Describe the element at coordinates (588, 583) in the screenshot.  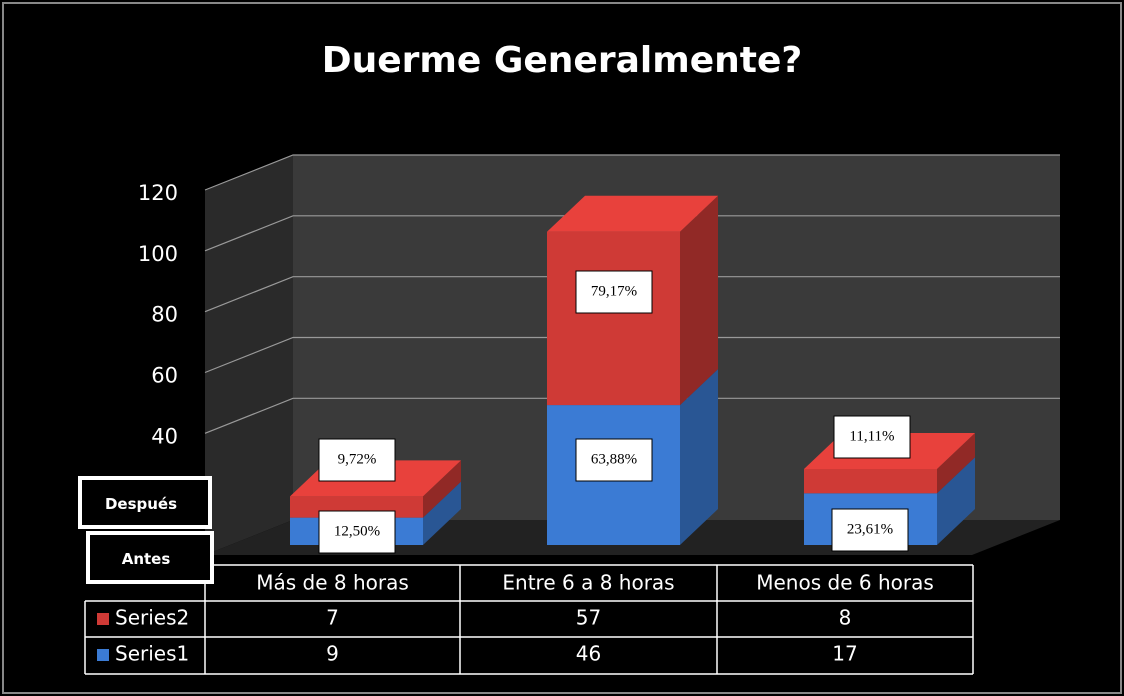
I see `table-header: Entre 6 a 8 horas` at that location.